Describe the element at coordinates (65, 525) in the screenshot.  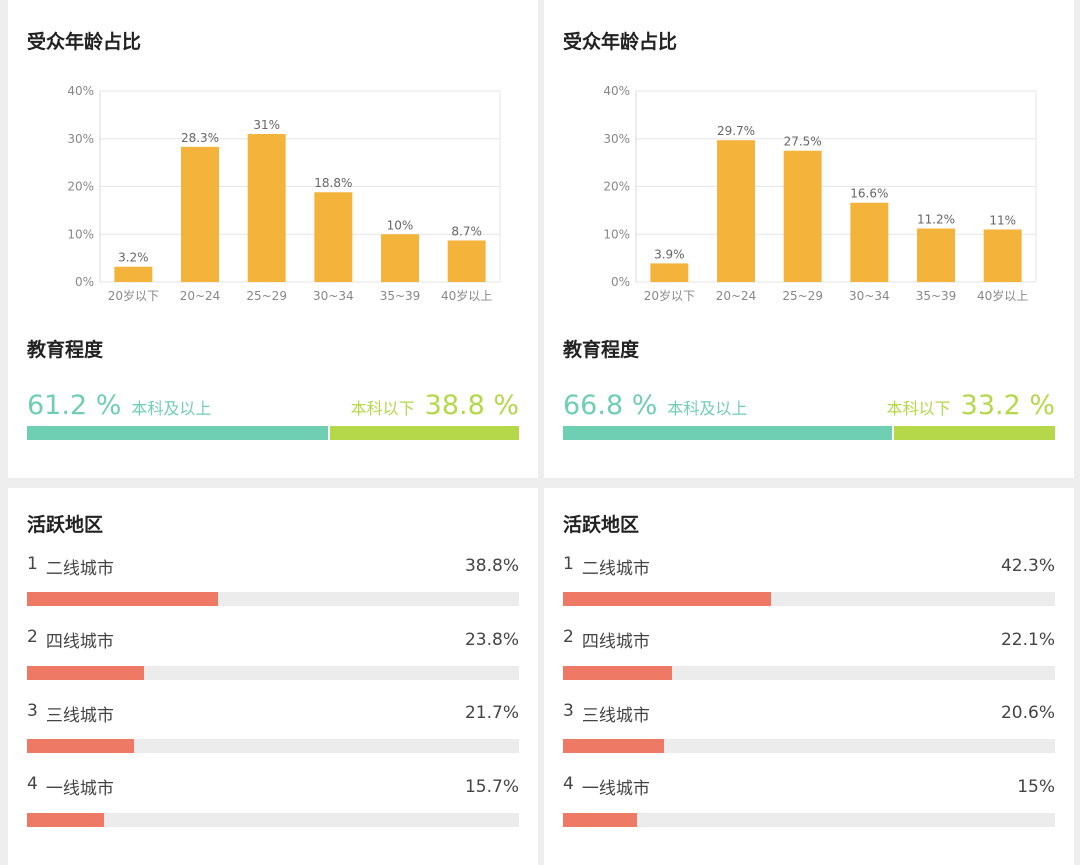
I see `region-title: 活跃地区` at that location.